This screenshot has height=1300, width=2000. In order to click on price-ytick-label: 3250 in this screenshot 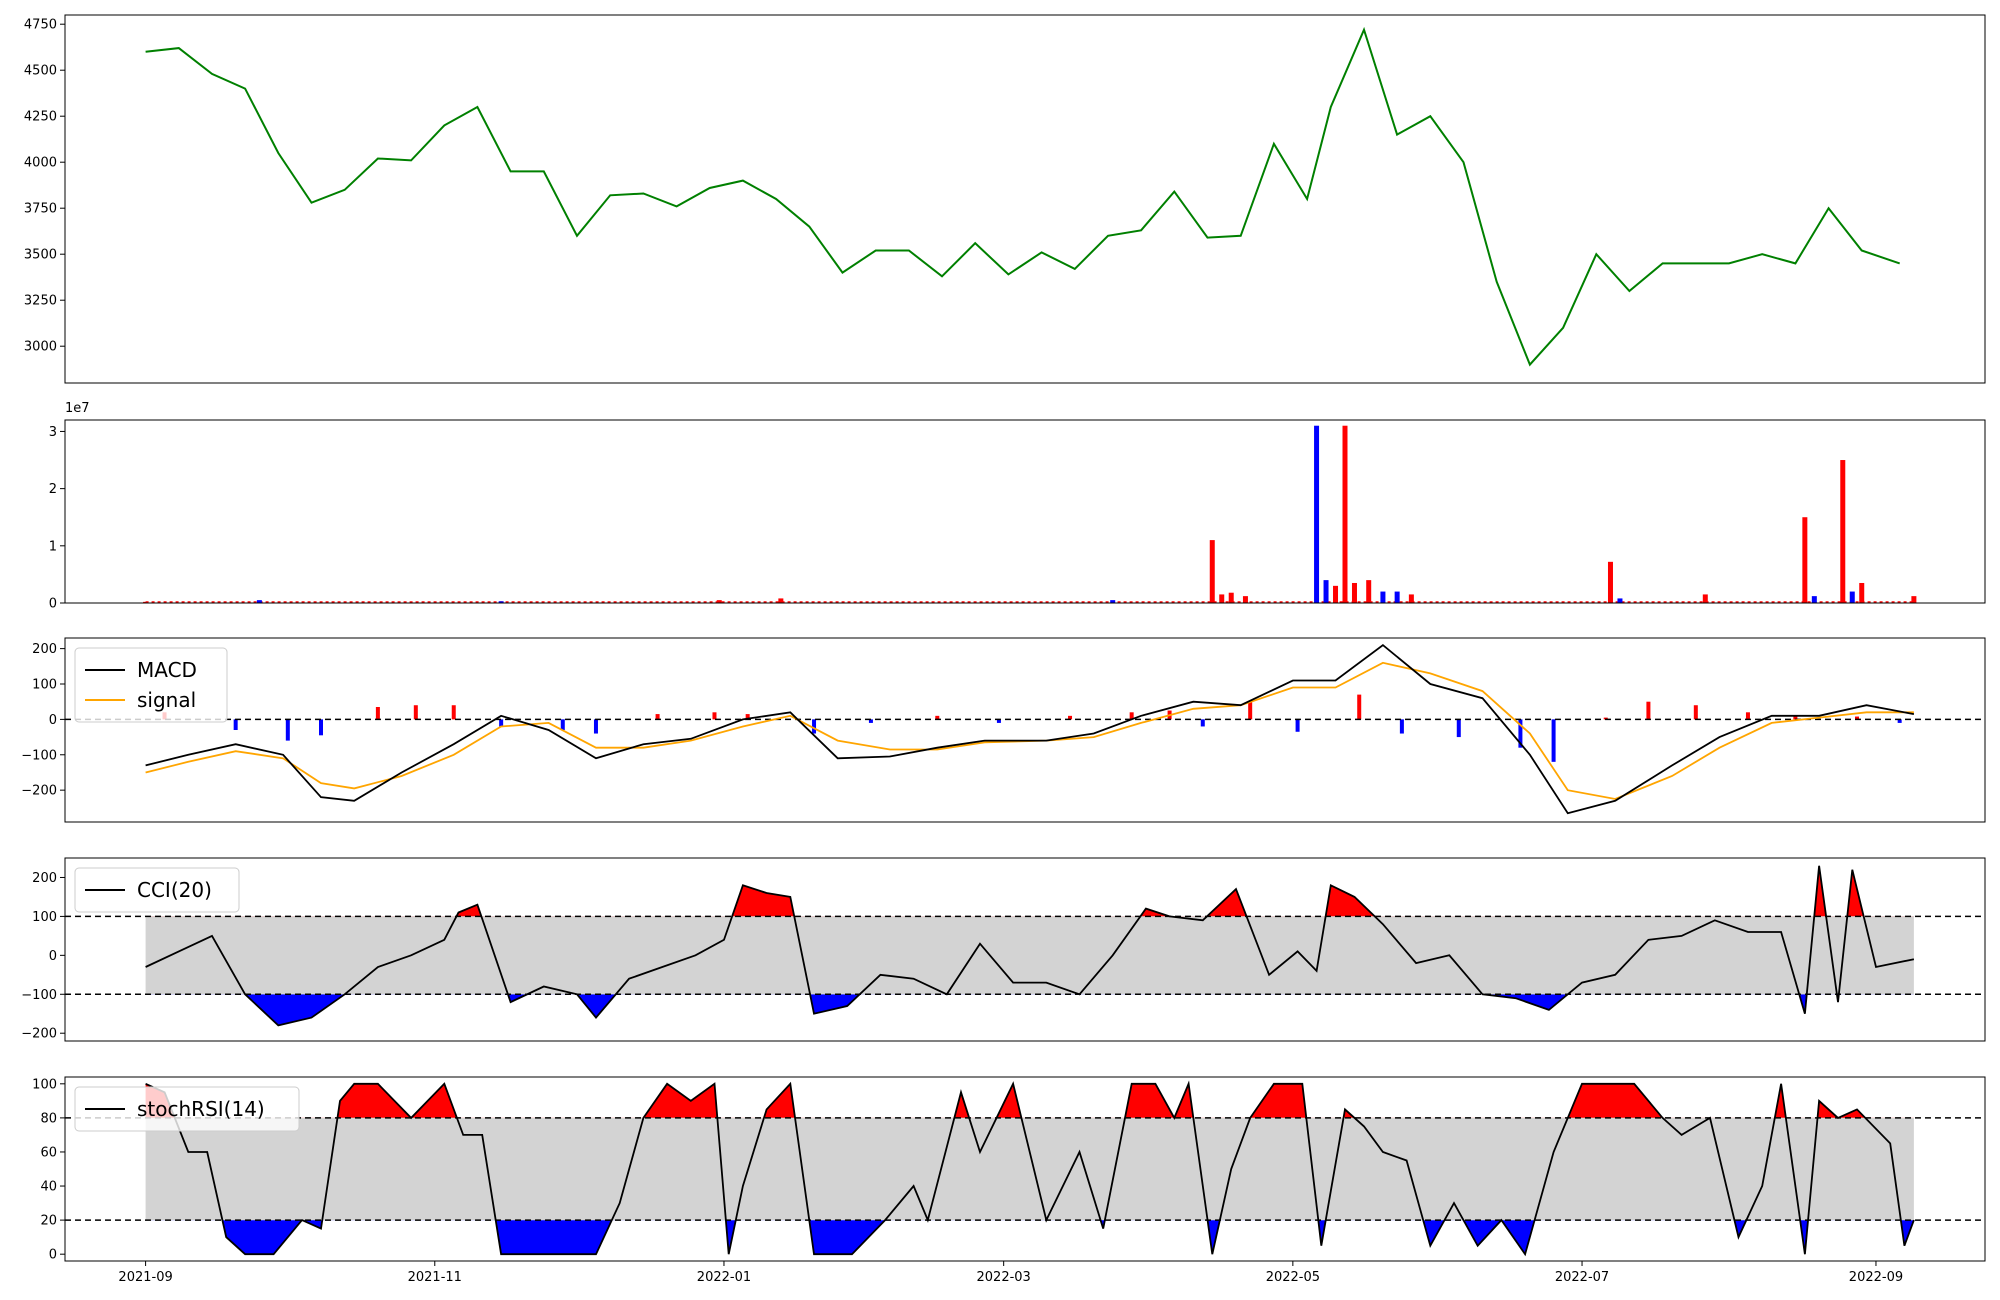, I will do `click(40, 301)`.